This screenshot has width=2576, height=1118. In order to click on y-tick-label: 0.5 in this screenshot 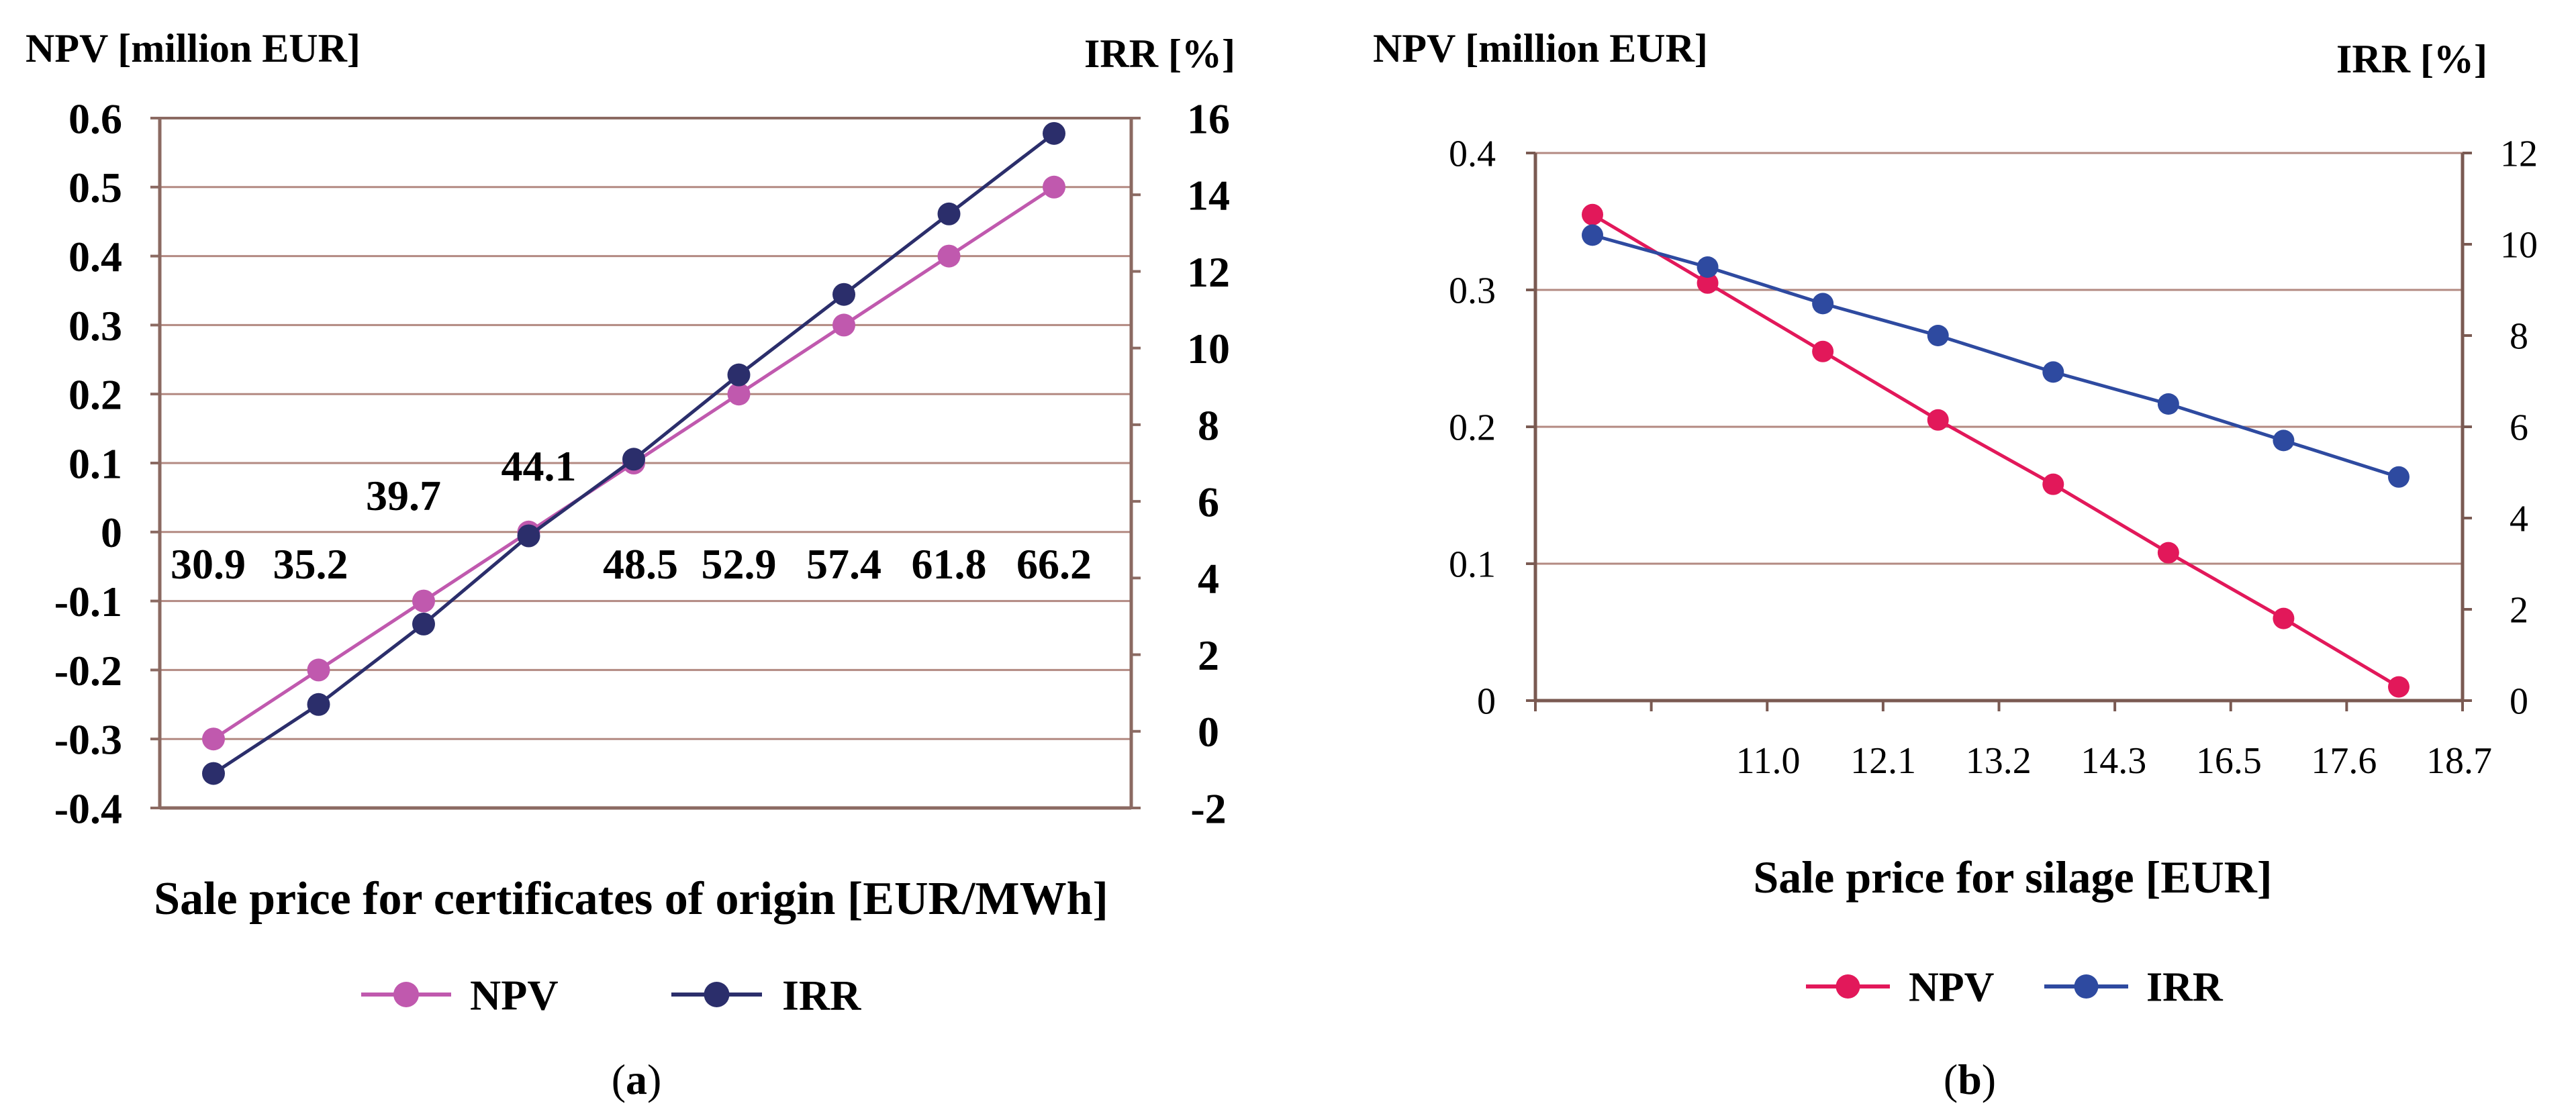, I will do `click(95, 188)`.